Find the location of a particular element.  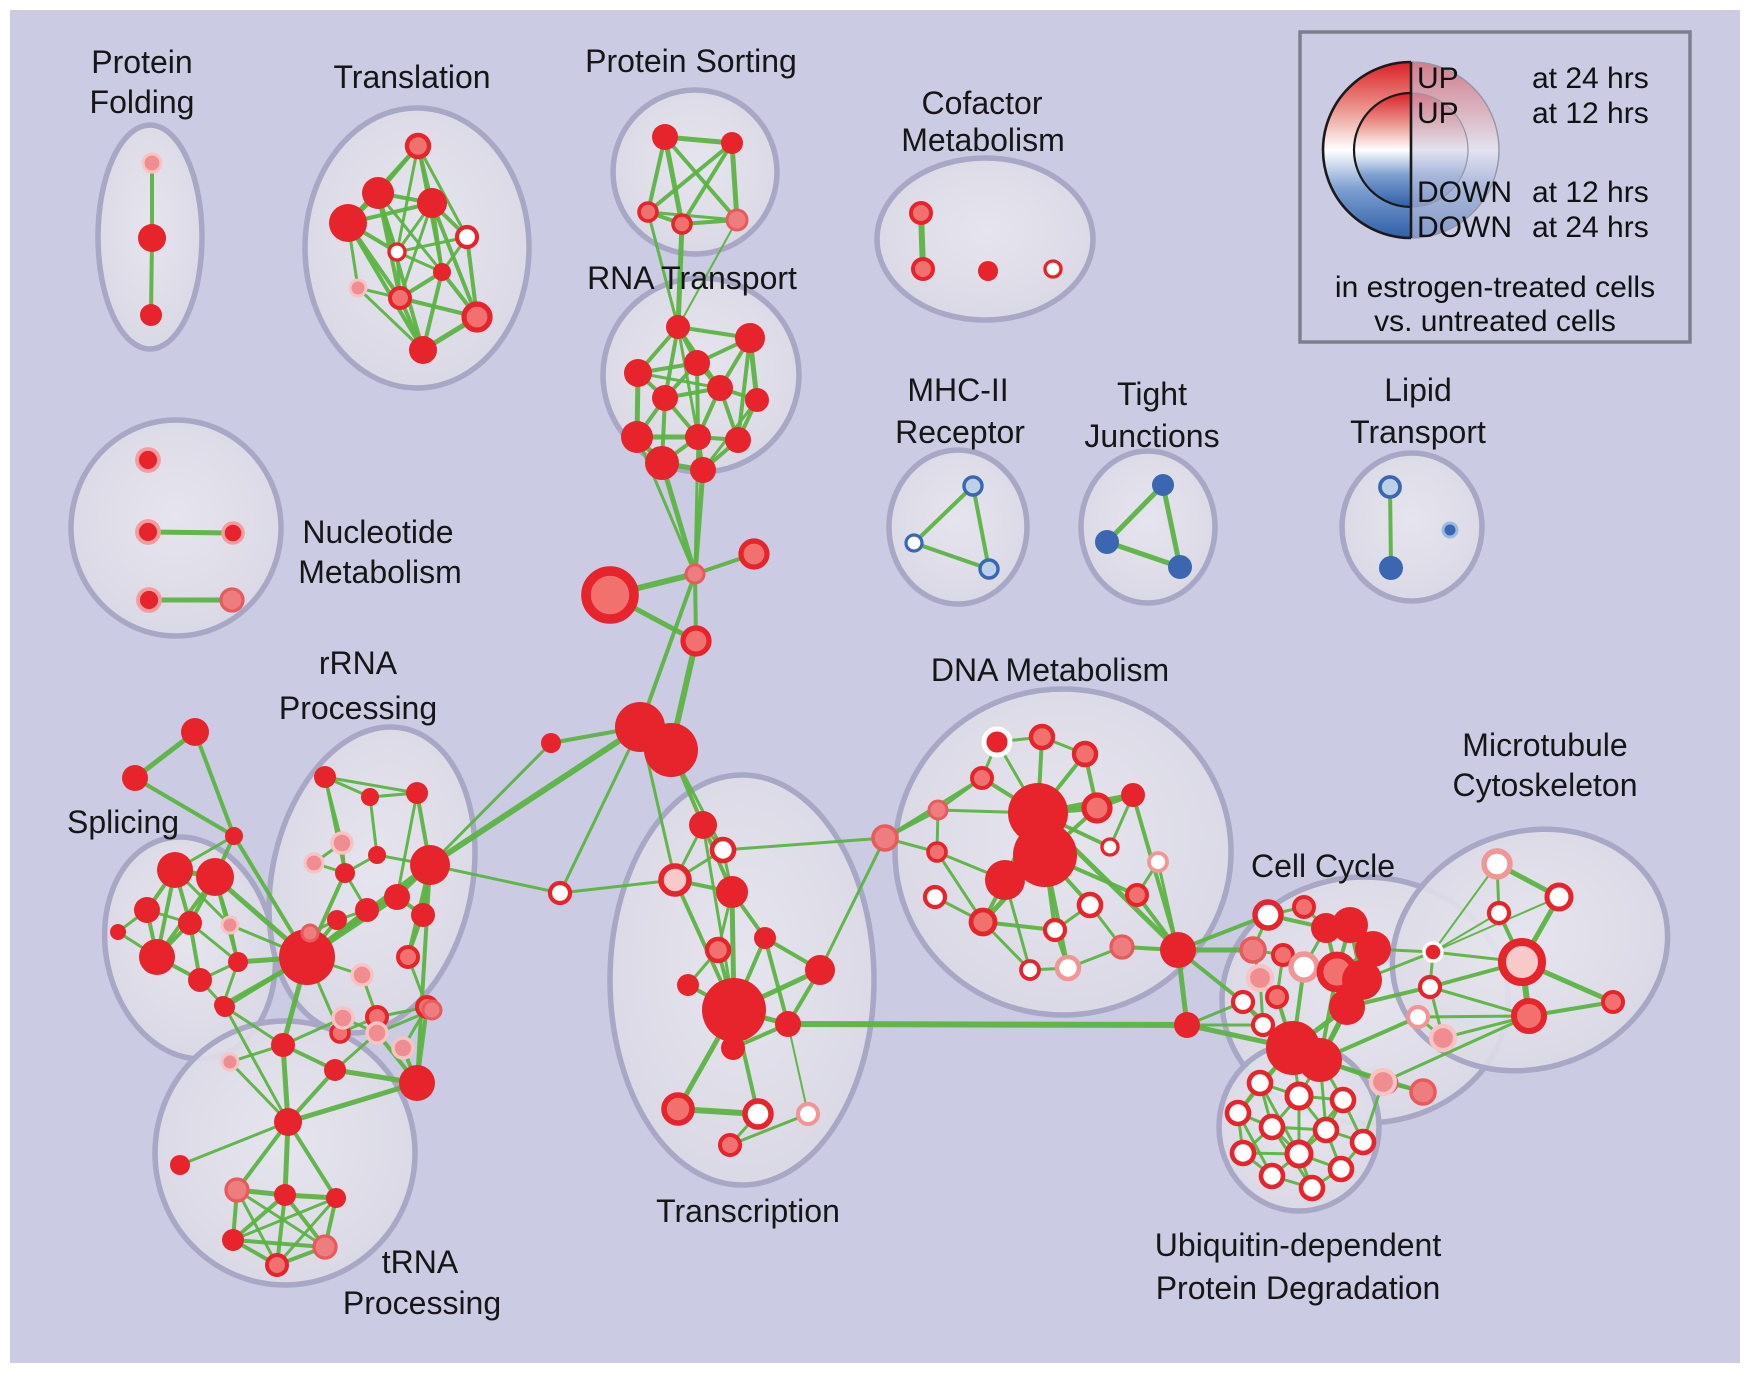

legend-direction-0: UP is located at coordinates (1438, 78).